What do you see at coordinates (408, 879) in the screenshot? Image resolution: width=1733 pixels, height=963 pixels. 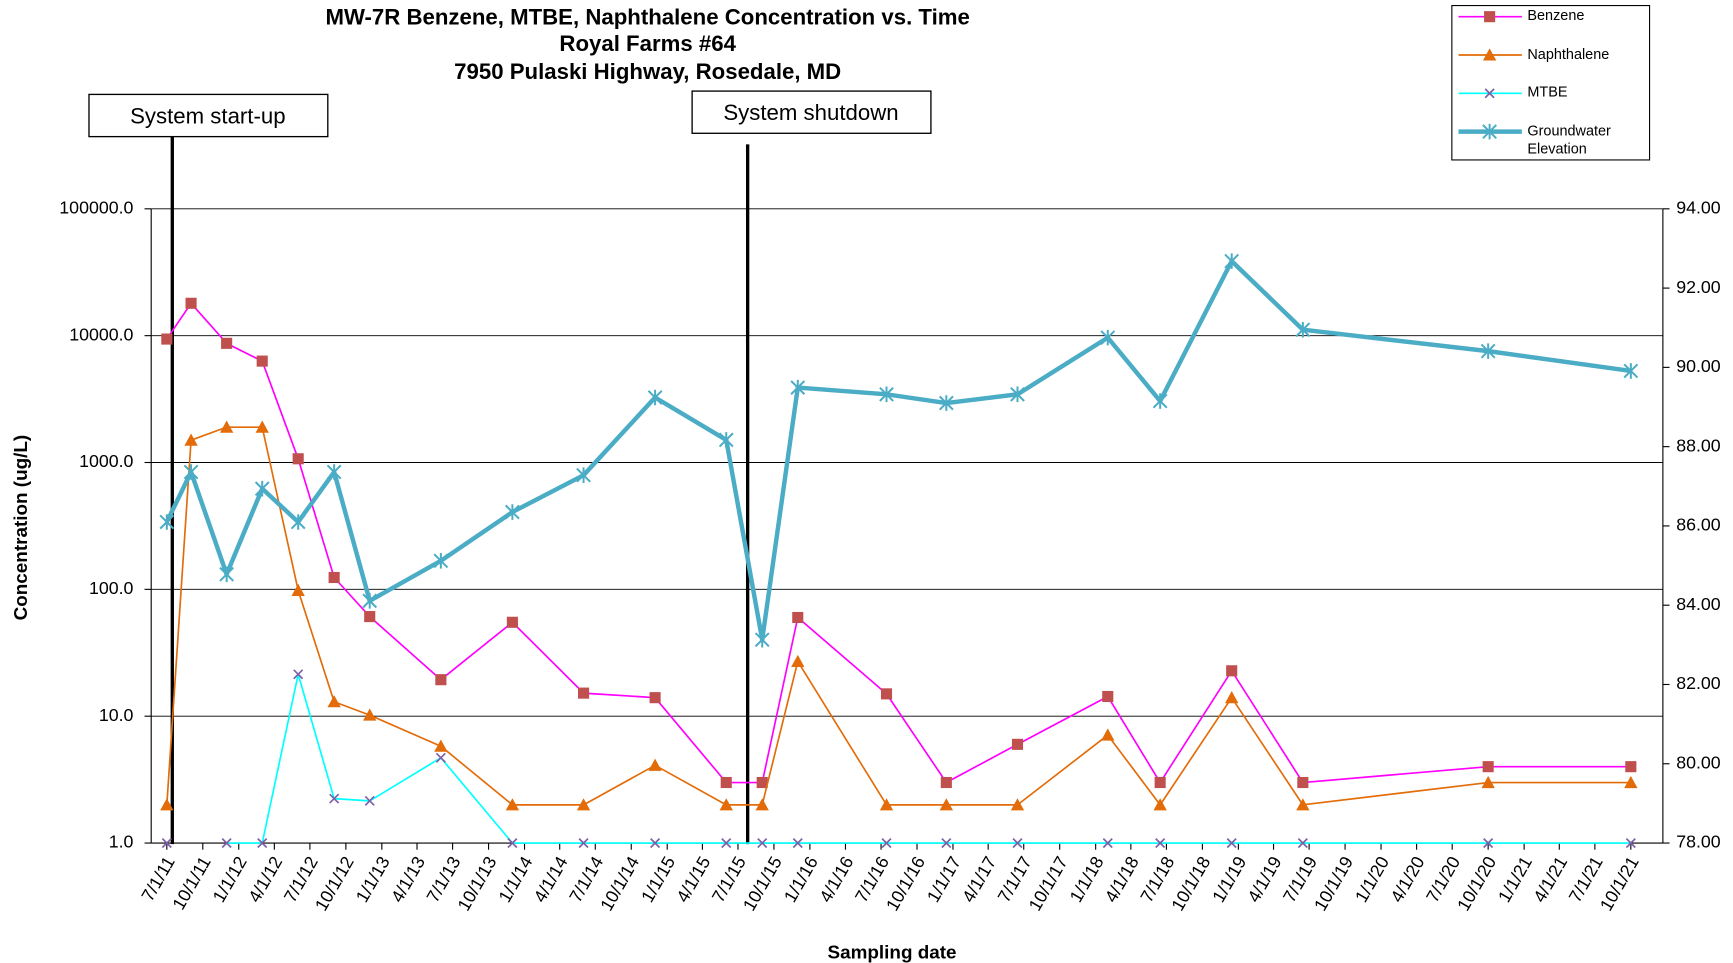 I see `x-tick-label: 4/1/13` at bounding box center [408, 879].